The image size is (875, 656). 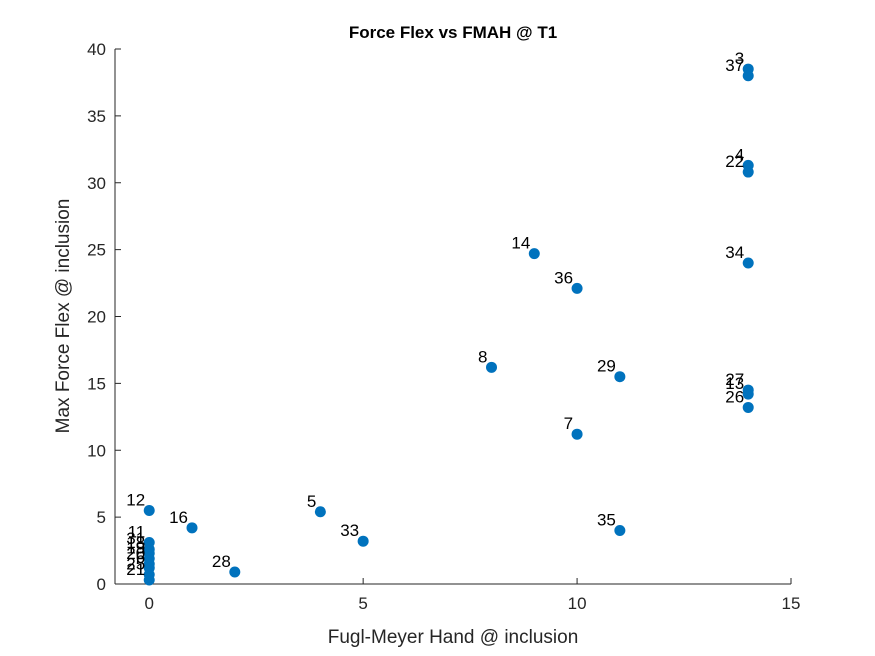 I want to click on point-label: 16, so click(x=178, y=517).